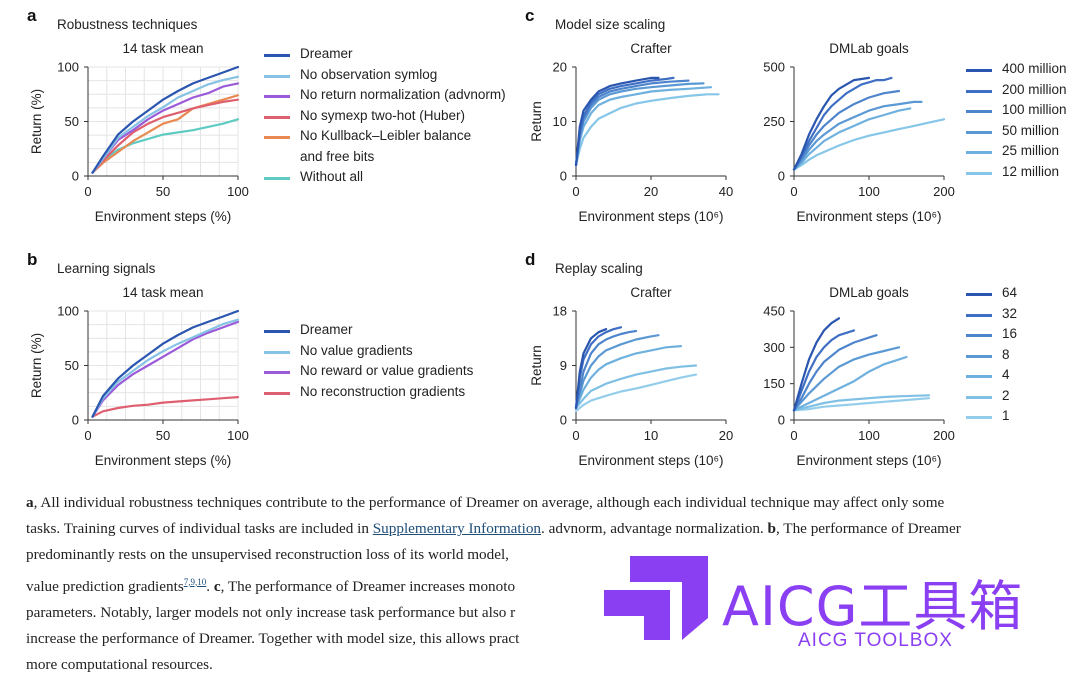  Describe the element at coordinates (1034, 68) in the screenshot. I see `legend-label: 400 million` at that location.